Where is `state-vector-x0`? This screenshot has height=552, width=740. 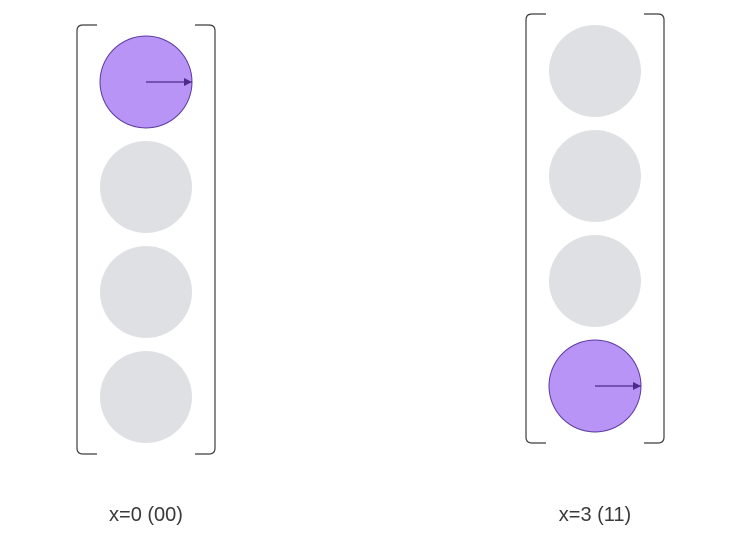
state-vector-x0 is located at coordinates (146, 239).